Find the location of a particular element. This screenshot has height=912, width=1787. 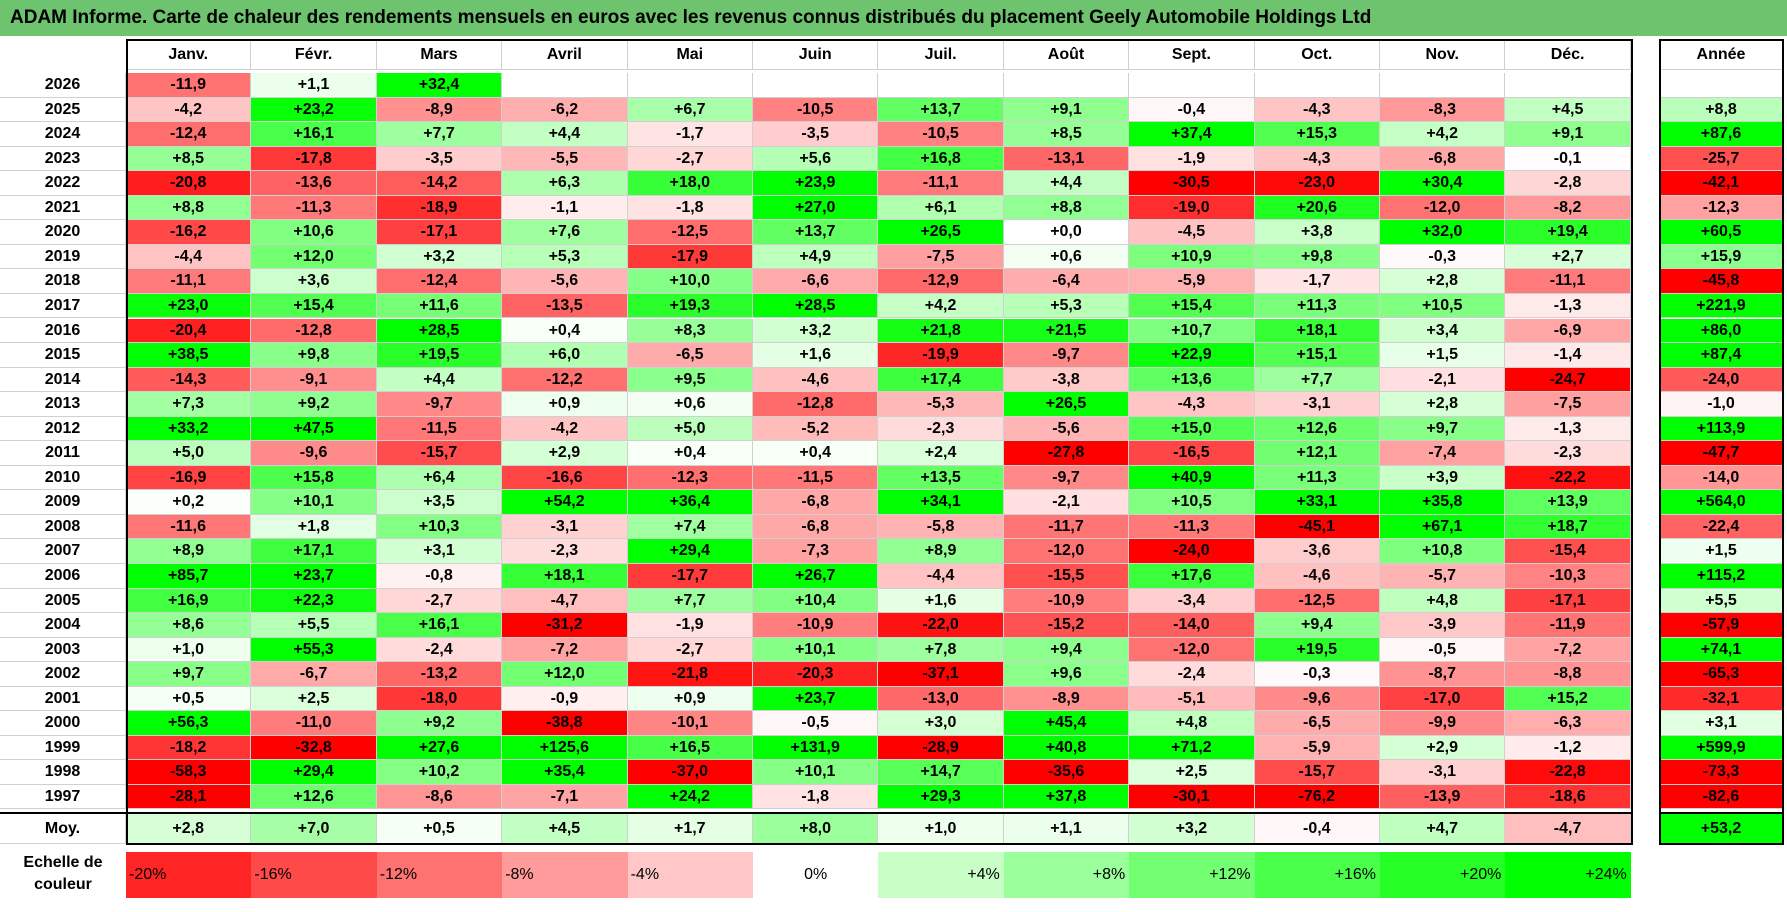

heatmap-cell: +27,6 is located at coordinates (439, 748).